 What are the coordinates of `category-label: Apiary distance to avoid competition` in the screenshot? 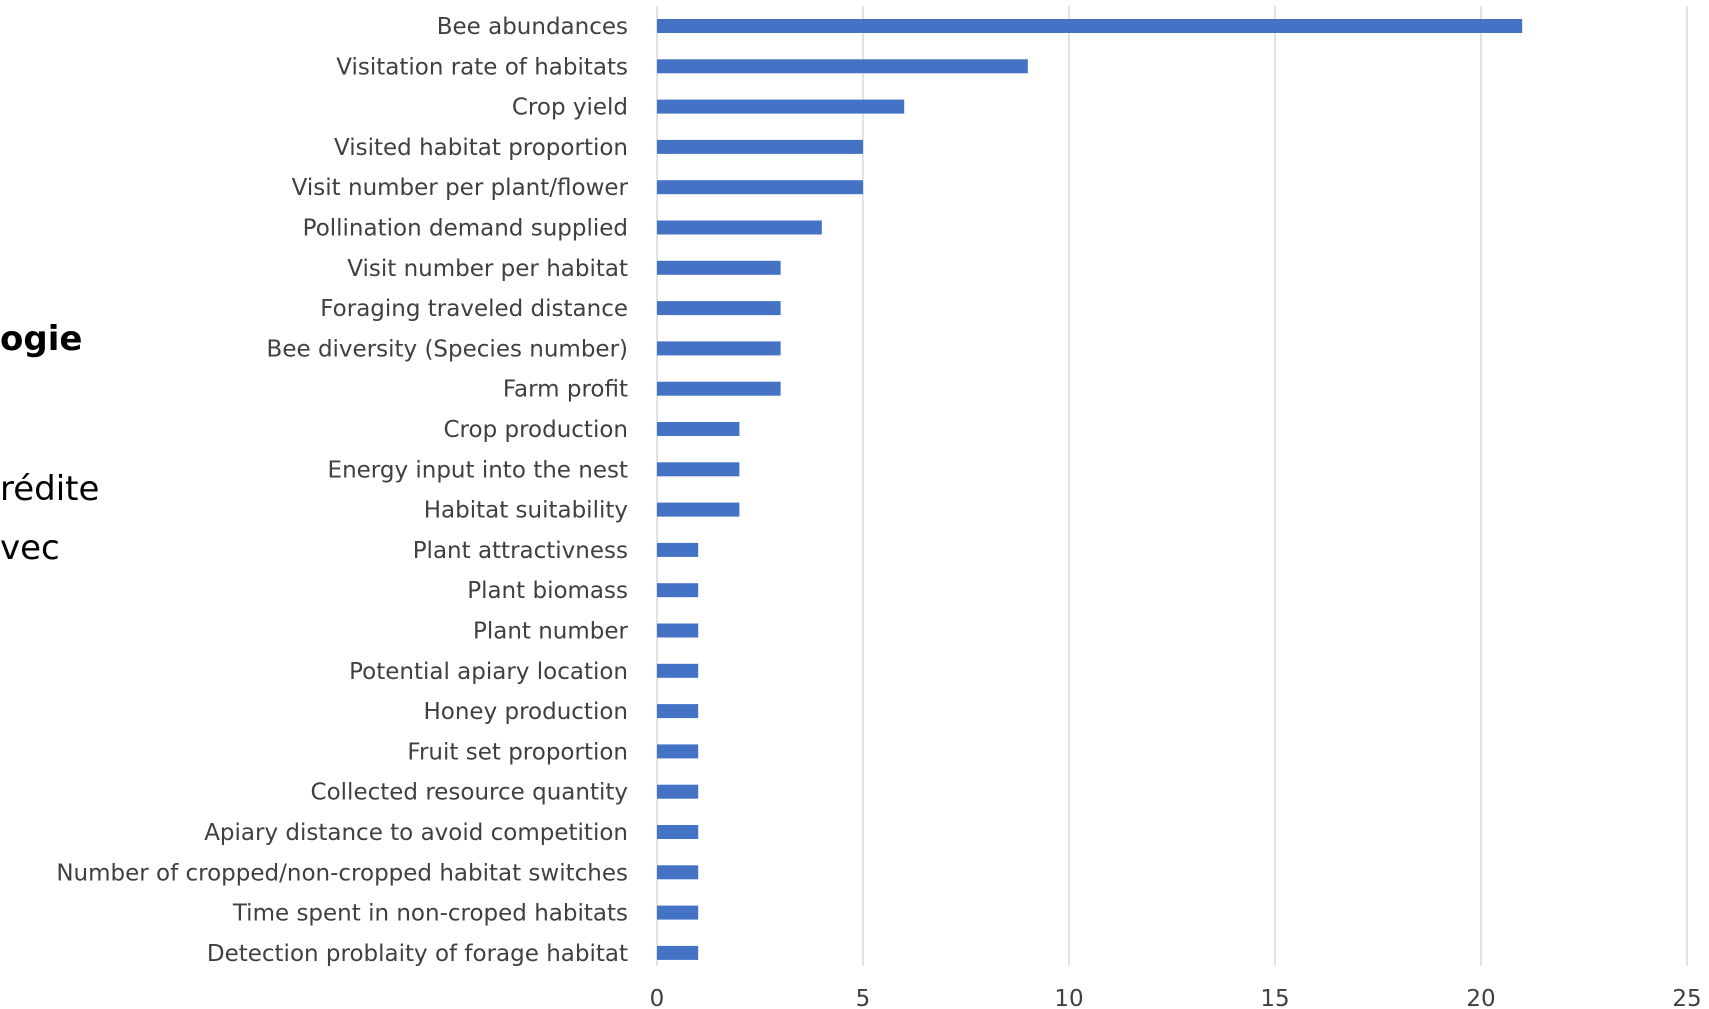 It's located at (416, 833).